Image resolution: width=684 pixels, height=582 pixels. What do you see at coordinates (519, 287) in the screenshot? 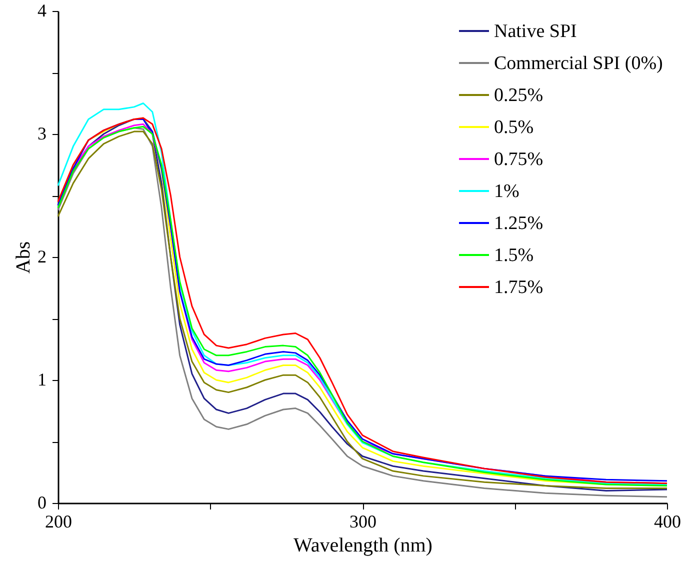
I see `legend-label: 1.75%` at bounding box center [519, 287].